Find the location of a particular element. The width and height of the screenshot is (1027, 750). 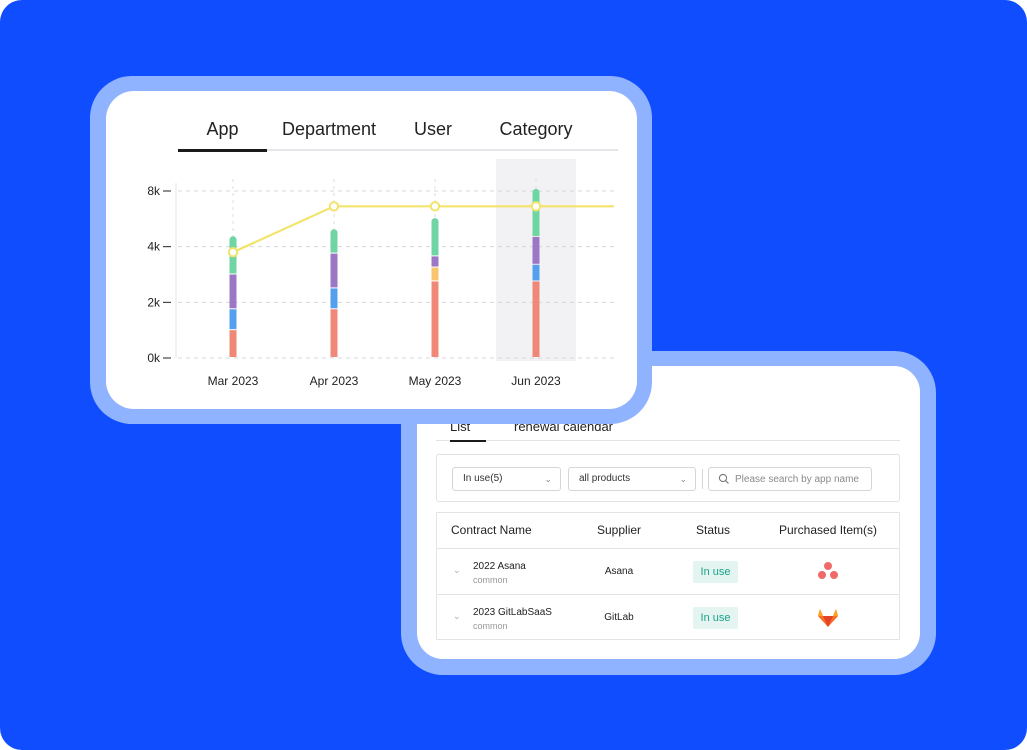

search-box is located at coordinates (790, 479).